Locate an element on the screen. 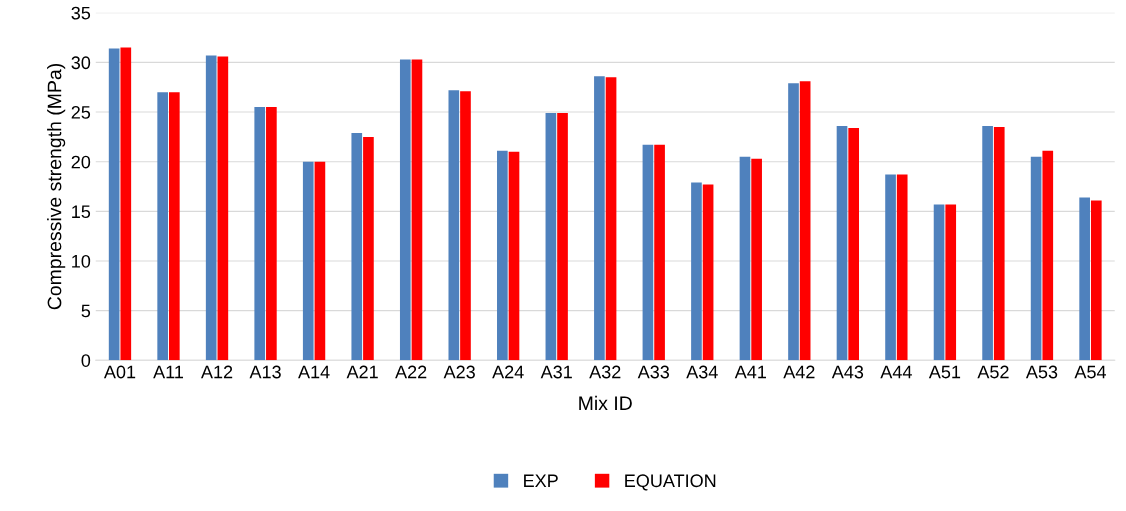 The image size is (1126, 511). x-tick-label: A21 is located at coordinates (362, 372).